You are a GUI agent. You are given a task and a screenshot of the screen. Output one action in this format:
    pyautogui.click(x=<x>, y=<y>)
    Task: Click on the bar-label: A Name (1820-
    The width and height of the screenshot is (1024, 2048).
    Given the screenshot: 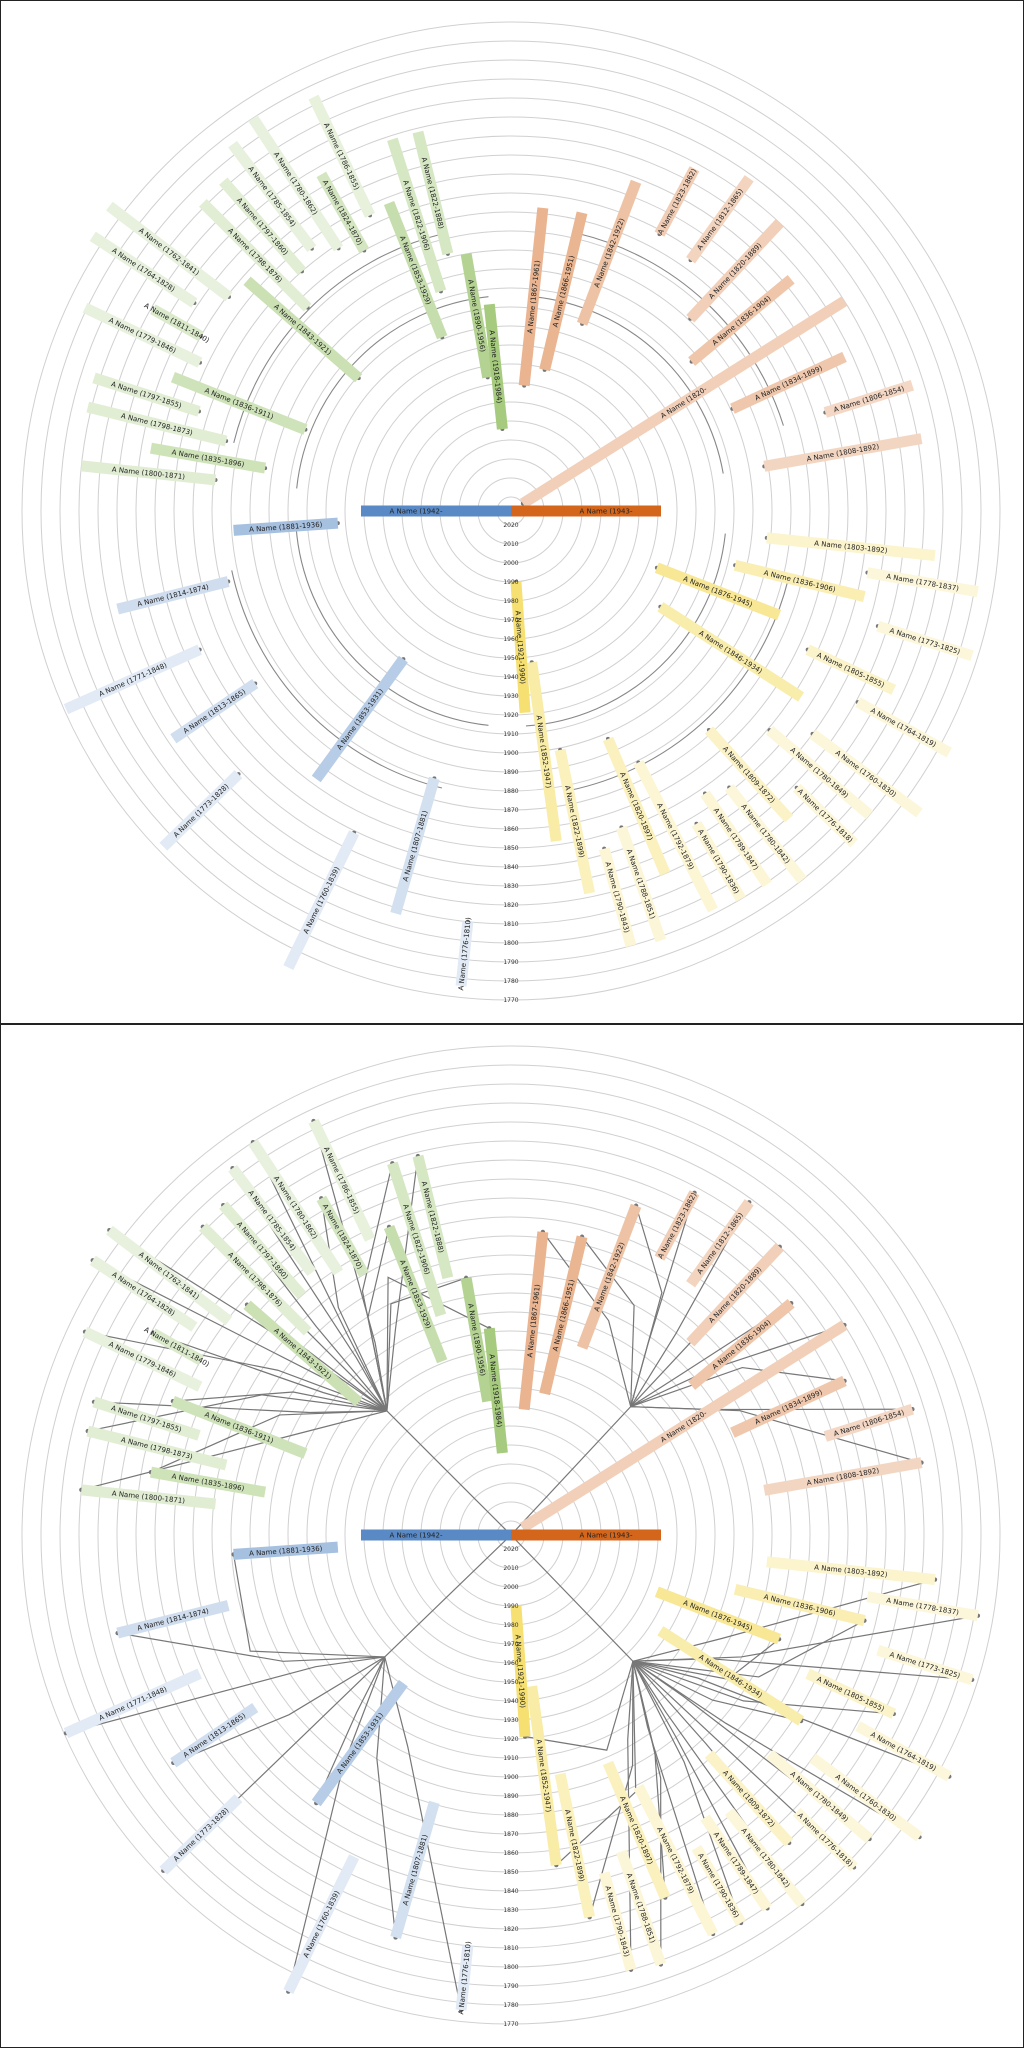 What is the action you would take?
    pyautogui.click(x=683, y=1426)
    